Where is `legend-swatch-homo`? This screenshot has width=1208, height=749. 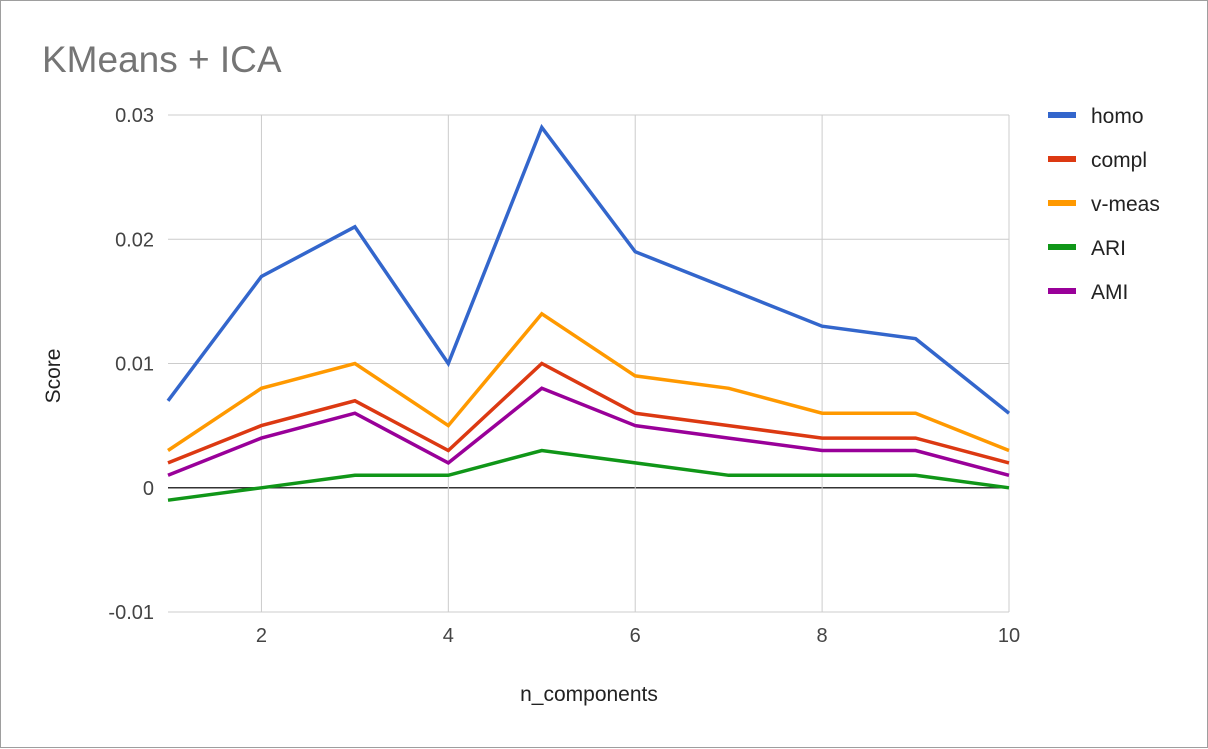
legend-swatch-homo is located at coordinates (1062, 115).